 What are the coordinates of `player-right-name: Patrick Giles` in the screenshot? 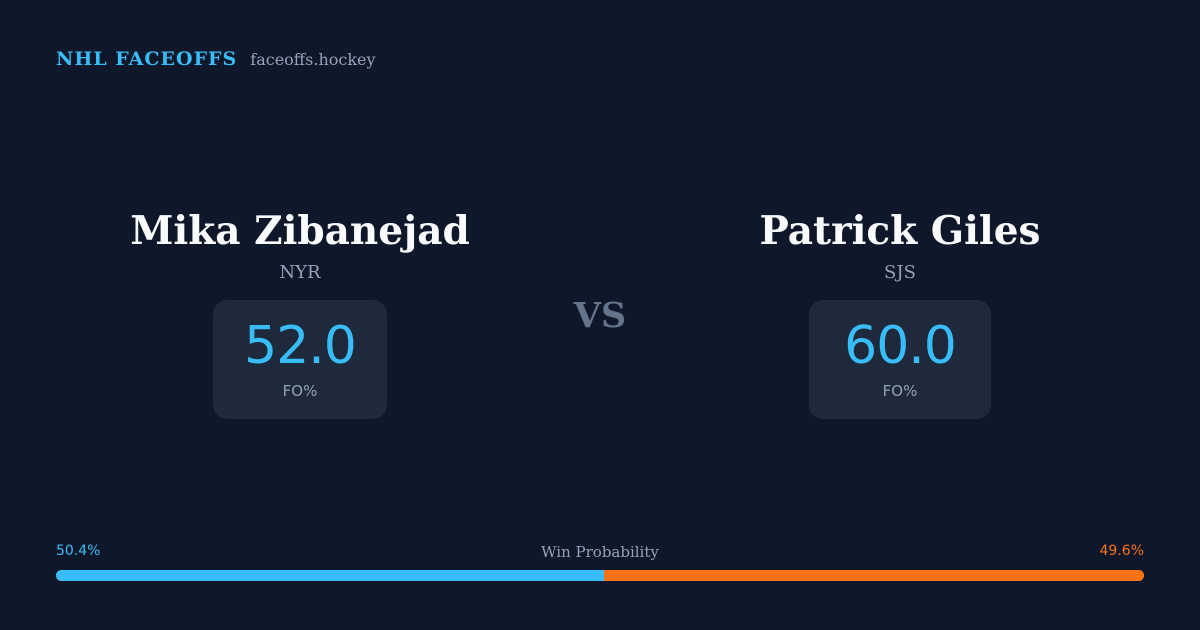 It's located at (900, 231).